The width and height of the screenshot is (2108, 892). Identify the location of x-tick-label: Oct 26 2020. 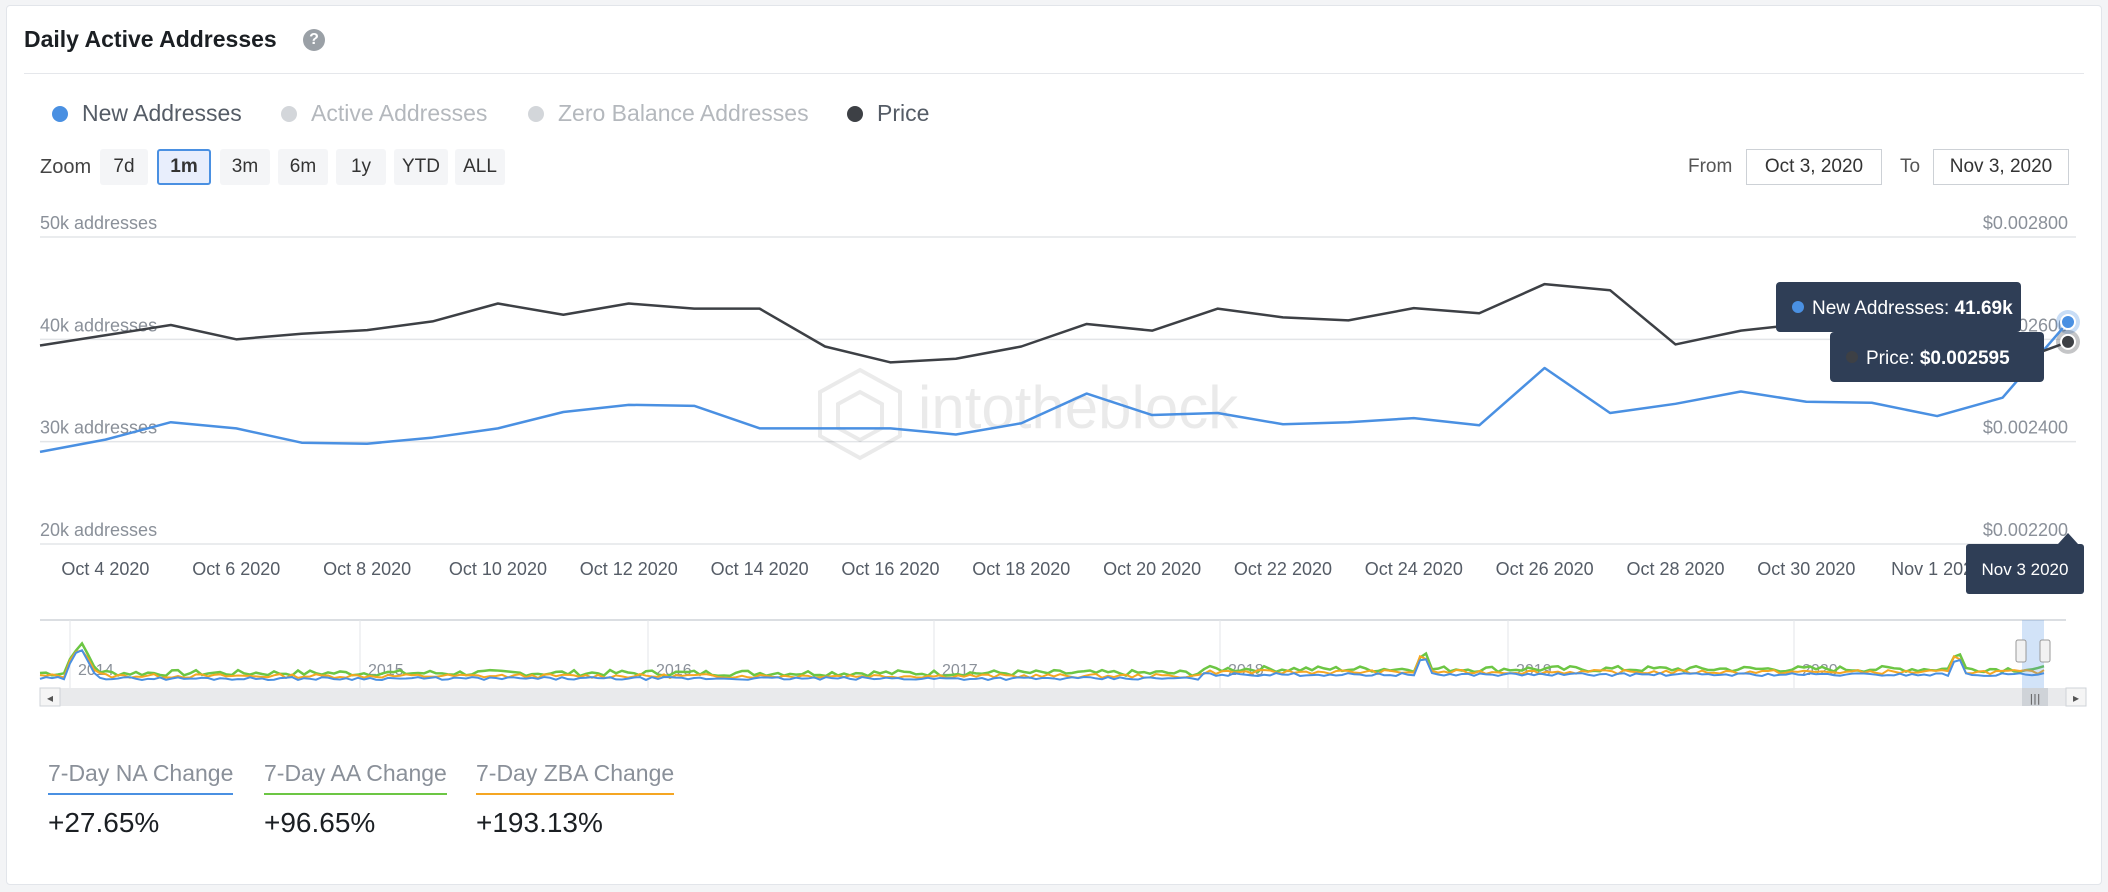
(1545, 569).